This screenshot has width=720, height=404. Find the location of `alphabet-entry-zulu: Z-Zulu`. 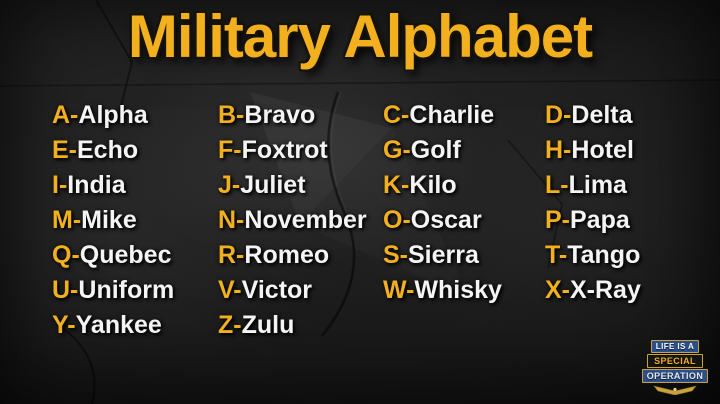

alphabet-entry-zulu: Z-Zulu is located at coordinates (300, 325).